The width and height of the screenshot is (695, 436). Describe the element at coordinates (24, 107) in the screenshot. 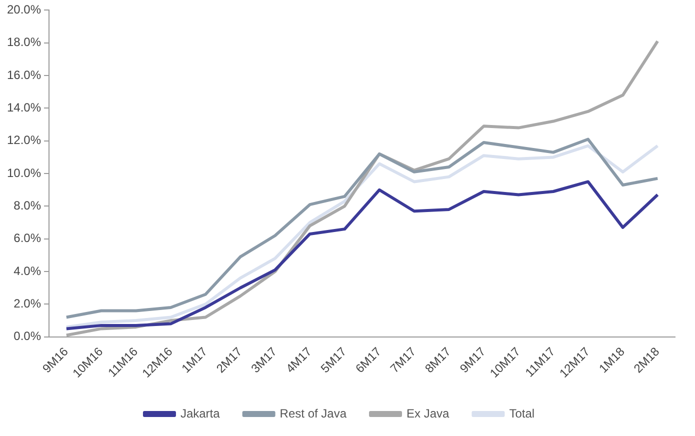

I see `y-tick-label: 14.0%` at that location.